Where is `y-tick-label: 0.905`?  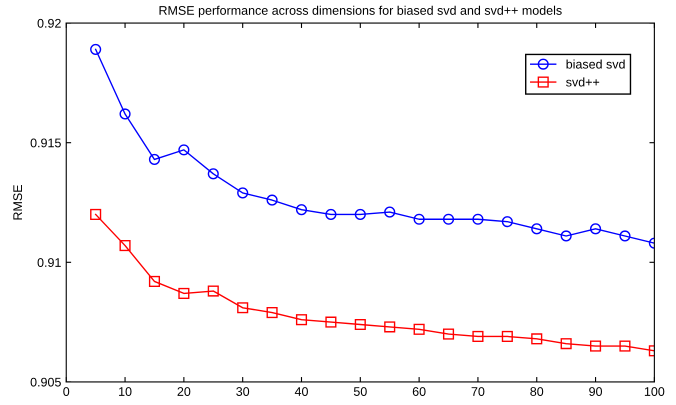
y-tick-label: 0.905 is located at coordinates (45, 382).